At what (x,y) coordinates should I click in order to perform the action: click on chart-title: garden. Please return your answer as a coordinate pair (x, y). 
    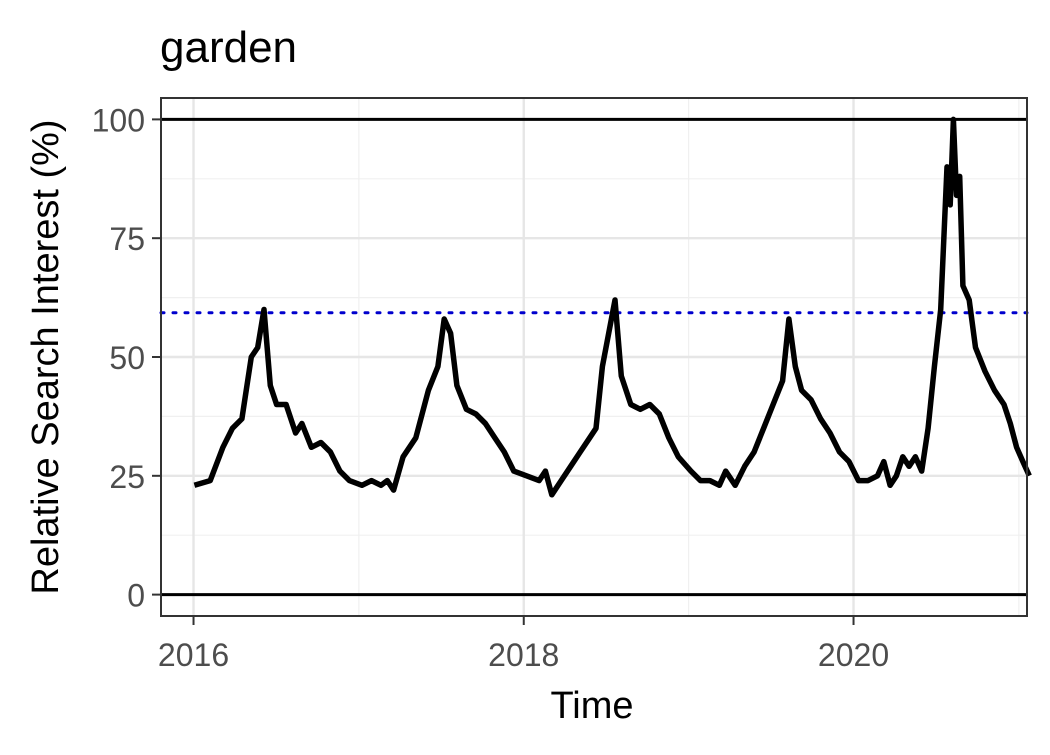
    Looking at the image, I should click on (228, 47).